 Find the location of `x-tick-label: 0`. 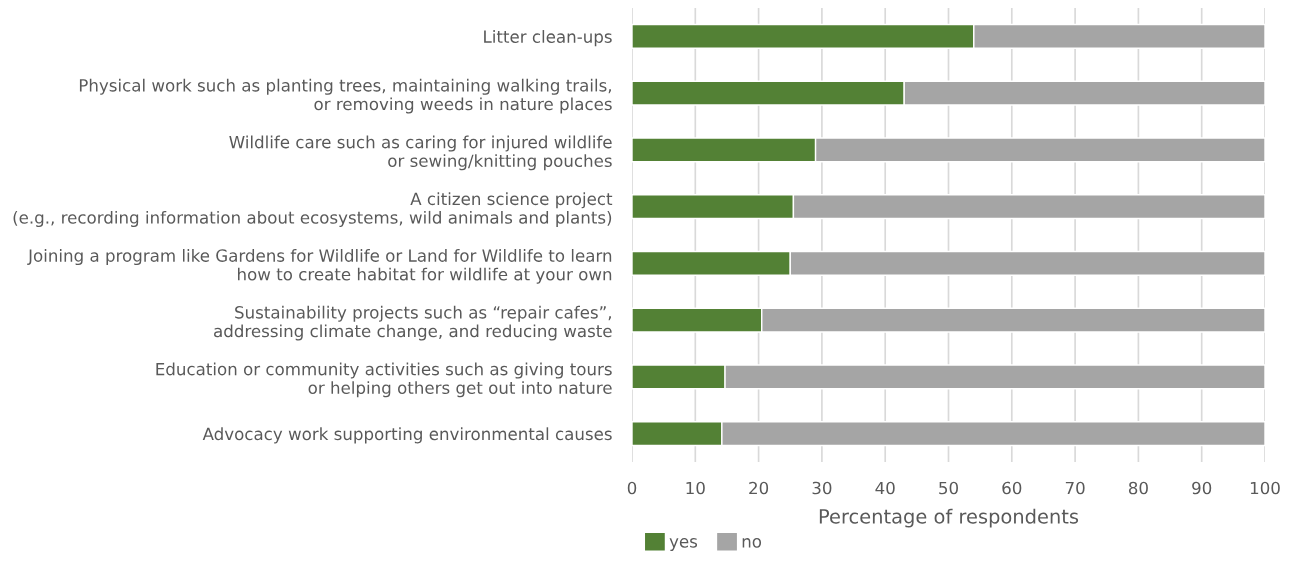

x-tick-label: 0 is located at coordinates (632, 488).